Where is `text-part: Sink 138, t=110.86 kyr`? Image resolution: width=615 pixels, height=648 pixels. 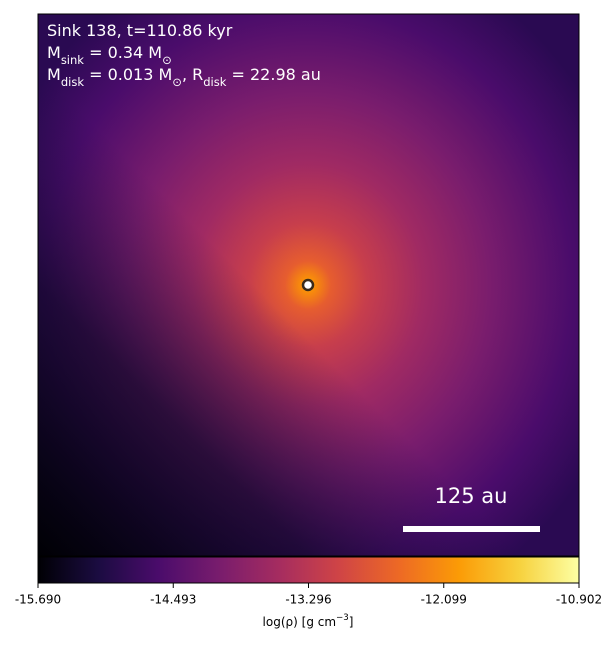 text-part: Sink 138, t=110.86 kyr is located at coordinates (140, 30).